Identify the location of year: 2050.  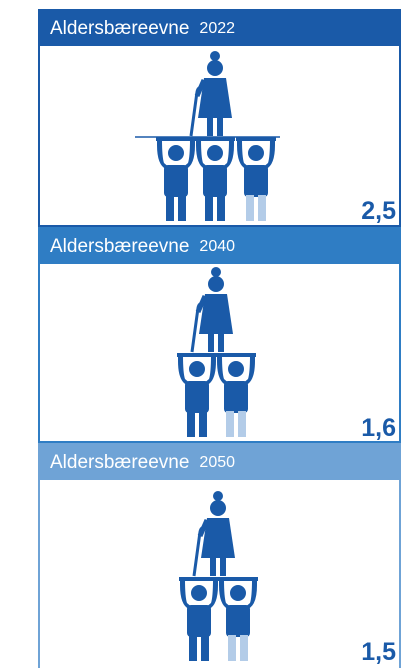
(217, 462).